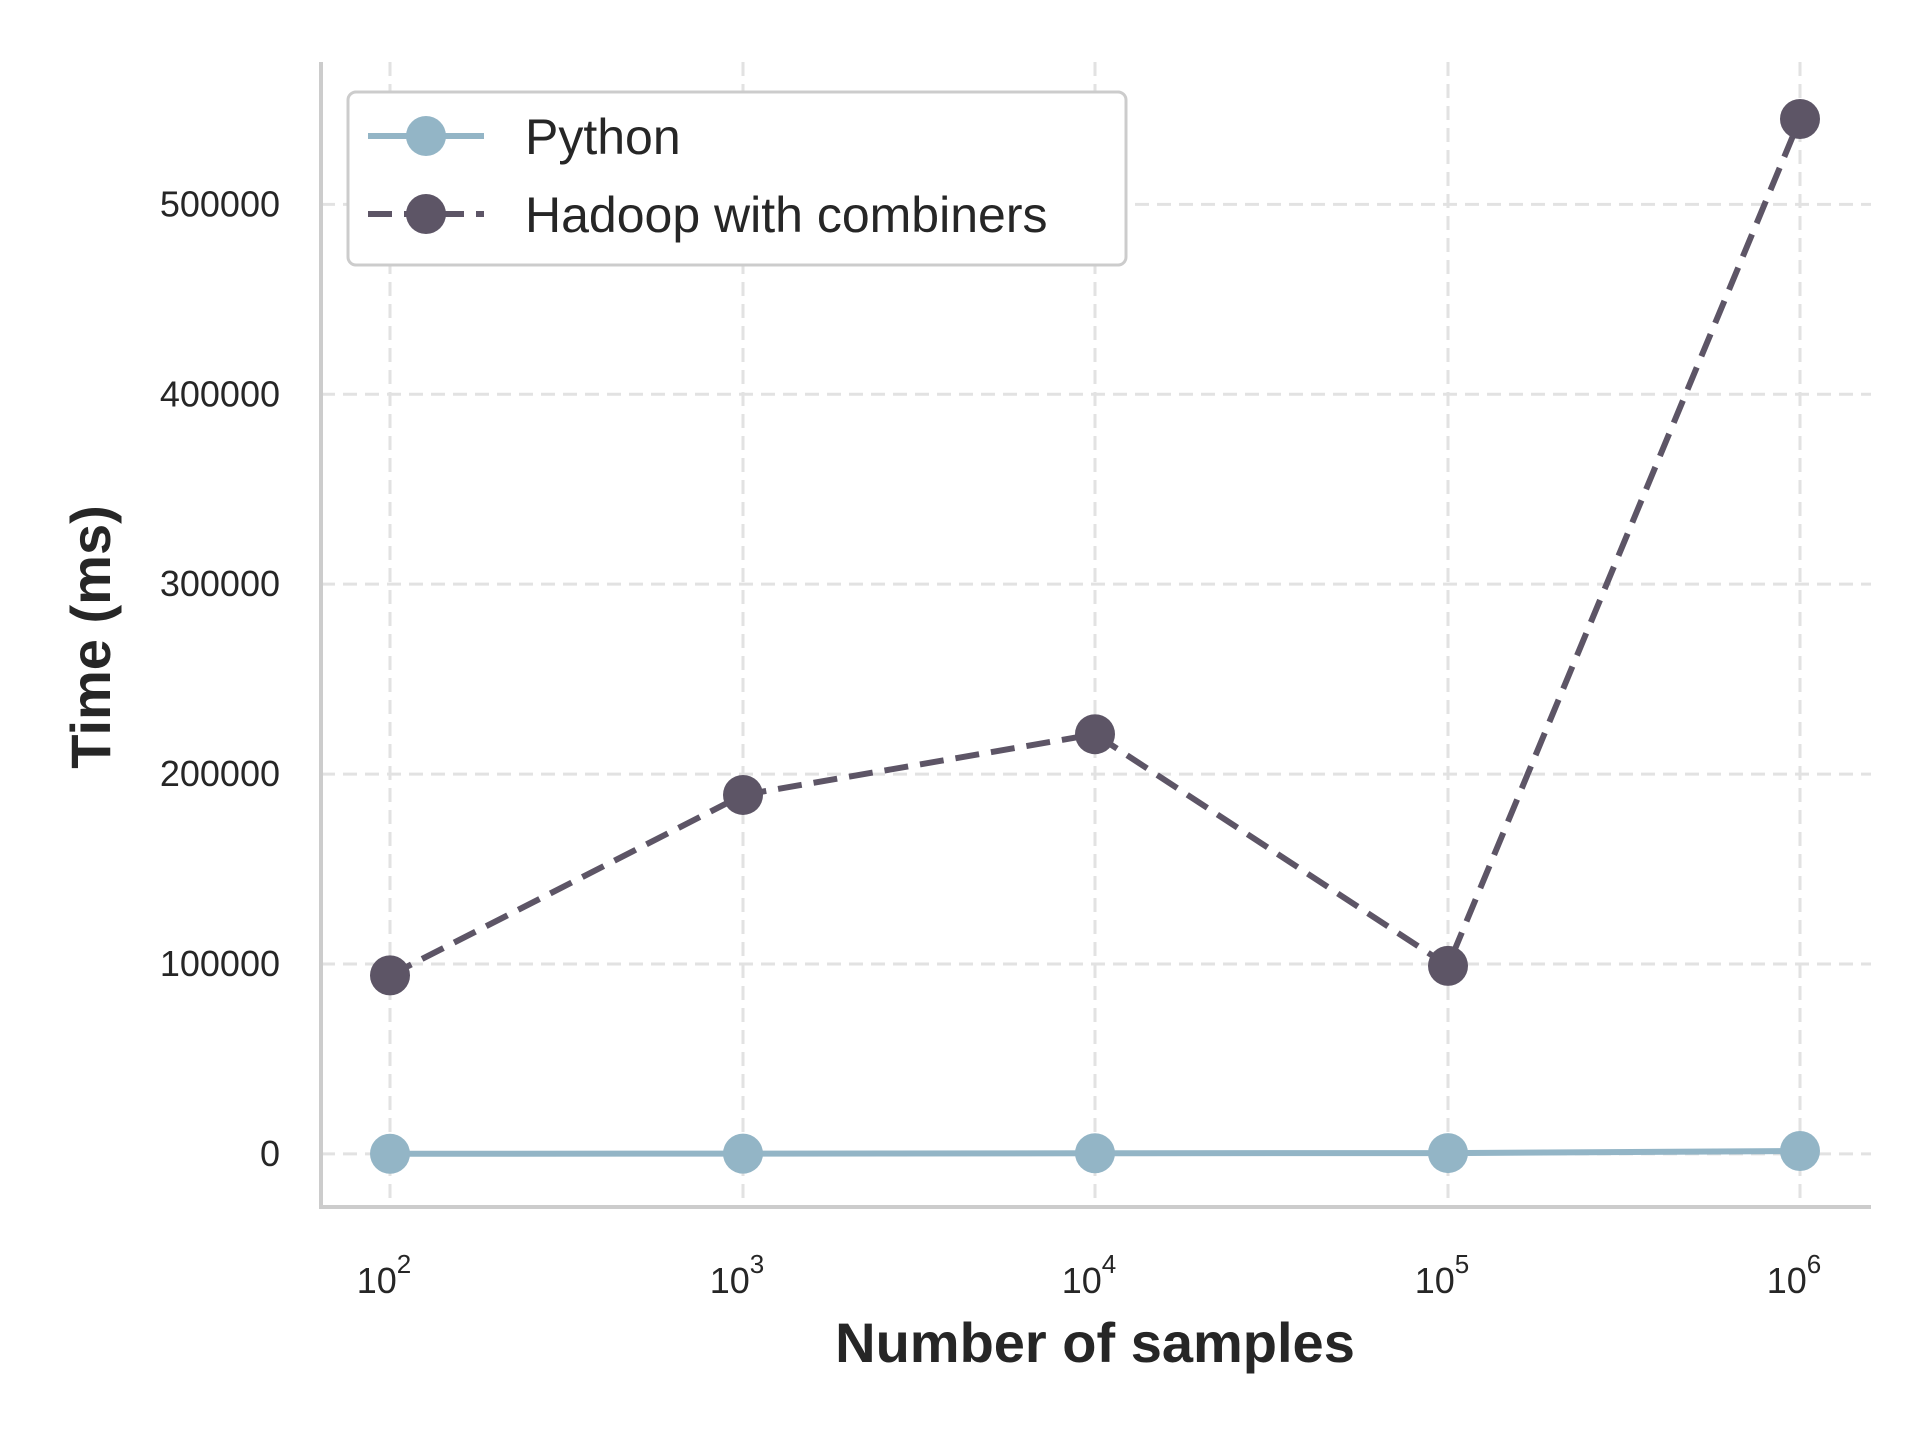 This screenshot has height=1440, width=1920. What do you see at coordinates (220, 203) in the screenshot?
I see `y-tick-label: 500000` at bounding box center [220, 203].